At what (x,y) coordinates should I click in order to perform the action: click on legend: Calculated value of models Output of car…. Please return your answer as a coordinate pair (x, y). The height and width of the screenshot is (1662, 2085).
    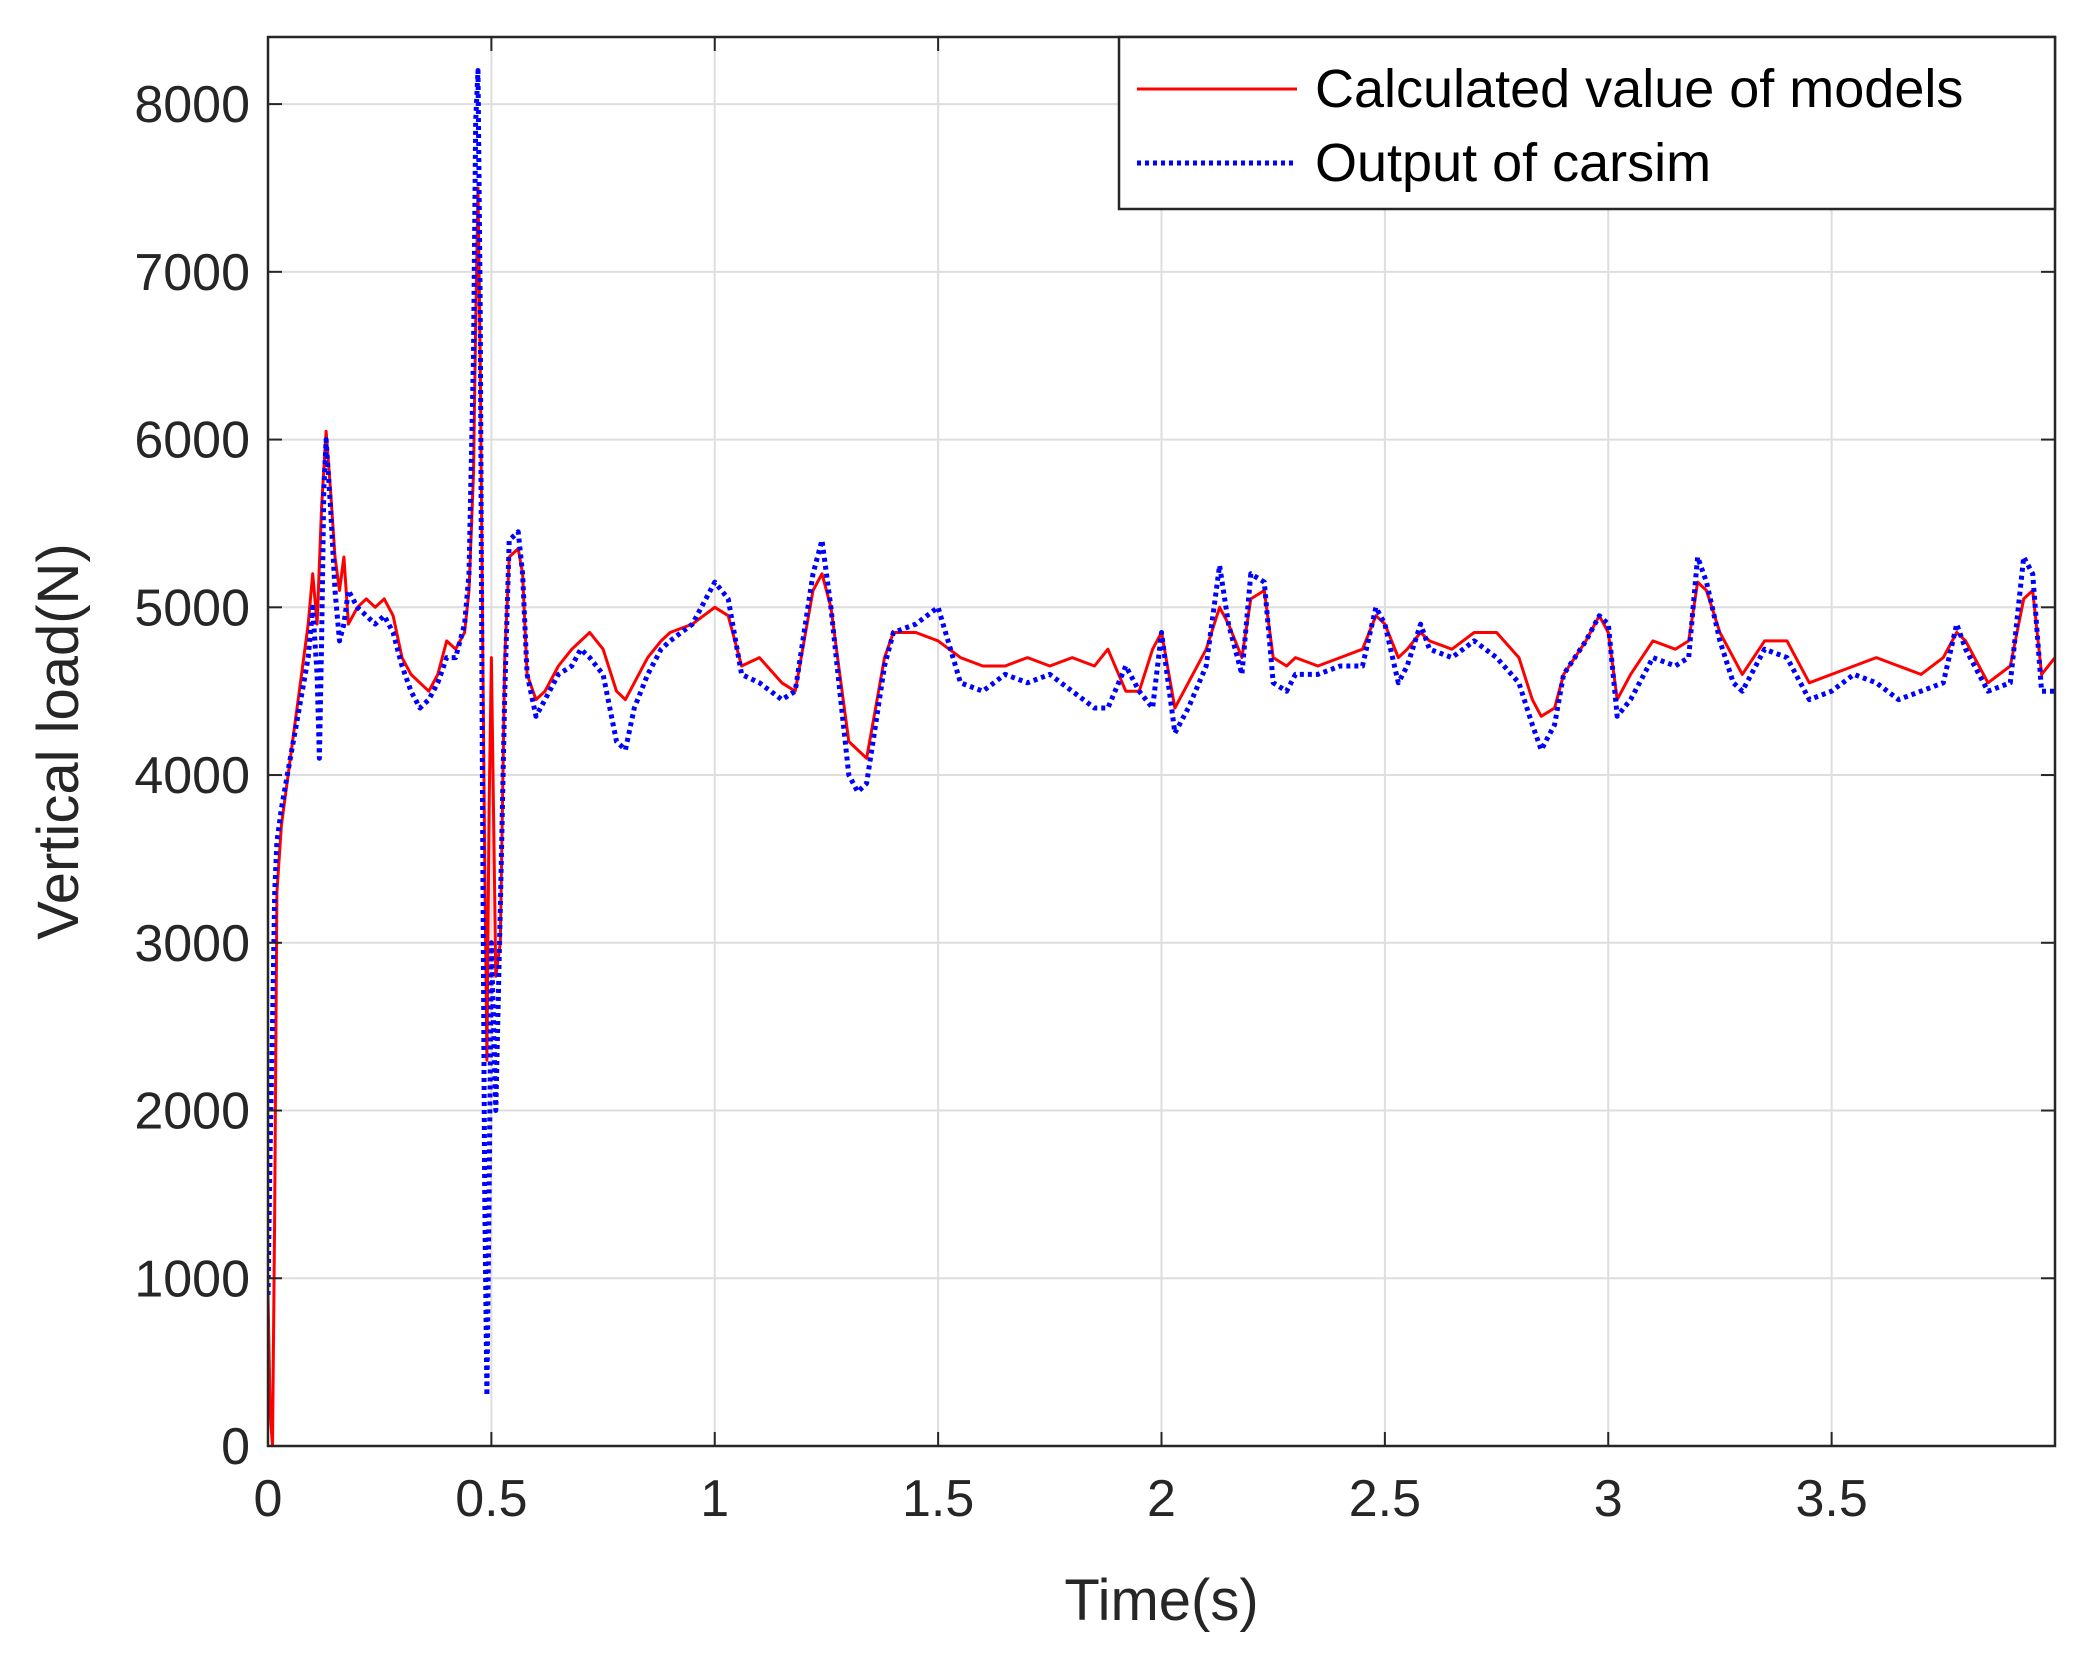
    Looking at the image, I should click on (1587, 123).